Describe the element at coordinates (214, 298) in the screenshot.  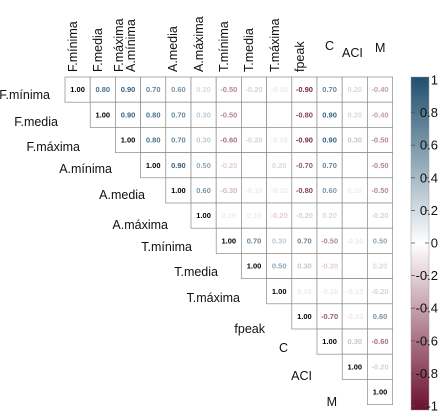
I see `row-label: T.máxima` at that location.